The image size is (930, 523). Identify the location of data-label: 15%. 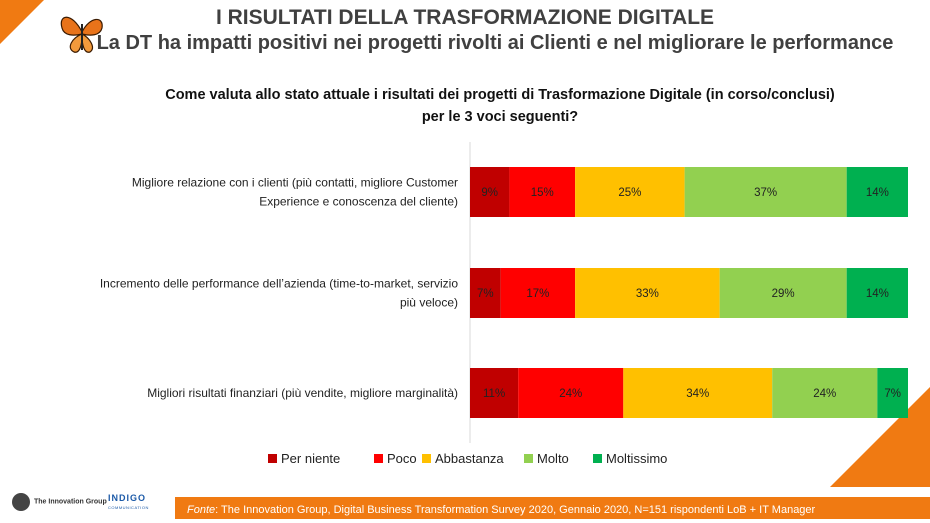
(542, 193).